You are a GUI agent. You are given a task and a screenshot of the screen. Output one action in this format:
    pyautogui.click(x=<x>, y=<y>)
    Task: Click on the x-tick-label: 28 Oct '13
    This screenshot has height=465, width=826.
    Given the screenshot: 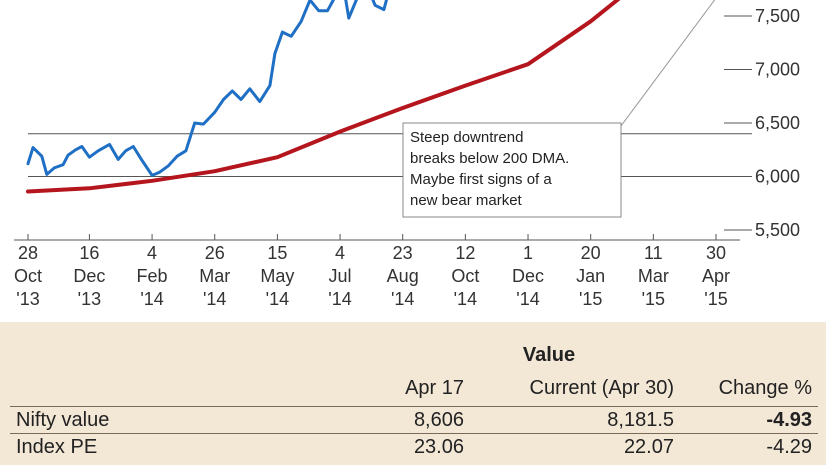 What is the action you would take?
    pyautogui.click(x=28, y=276)
    